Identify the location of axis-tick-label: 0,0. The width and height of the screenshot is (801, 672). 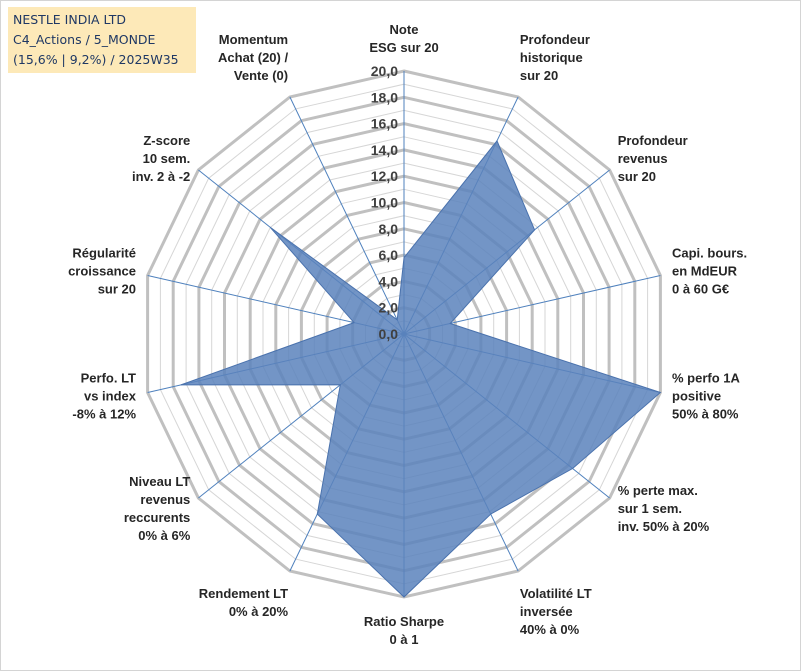
(389, 334).